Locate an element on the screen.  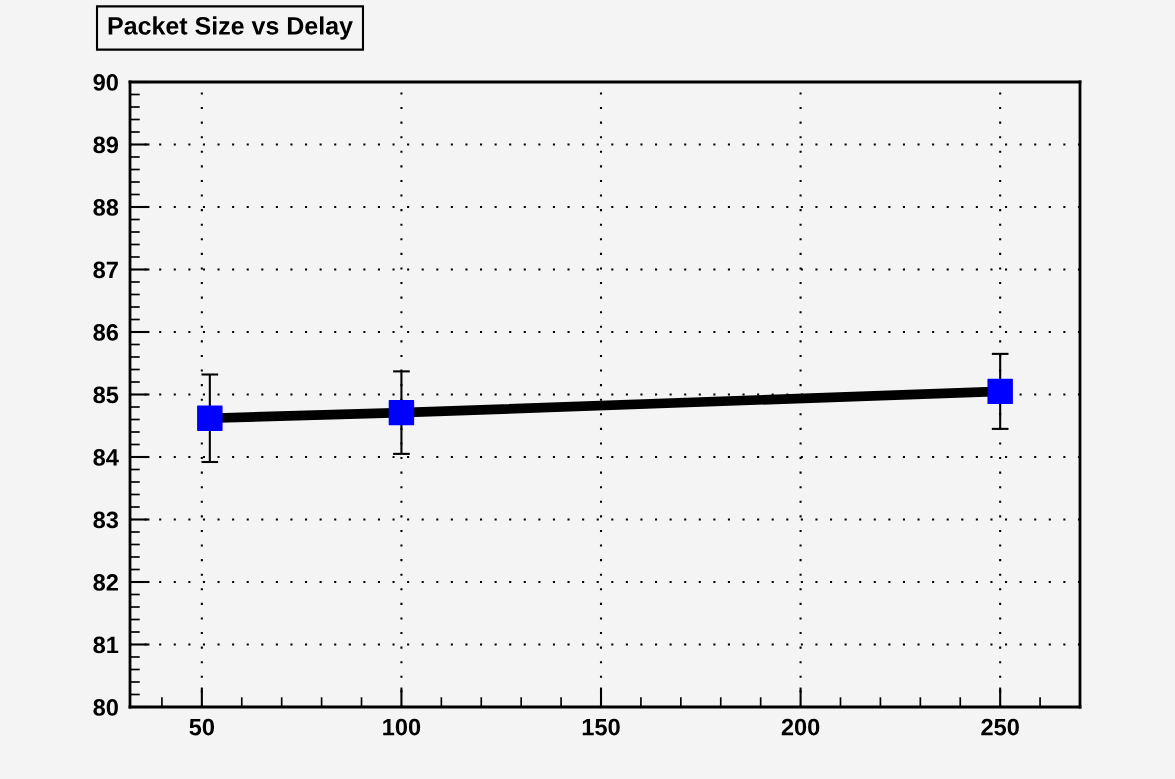
y-tick-label: 81 is located at coordinates (106, 645).